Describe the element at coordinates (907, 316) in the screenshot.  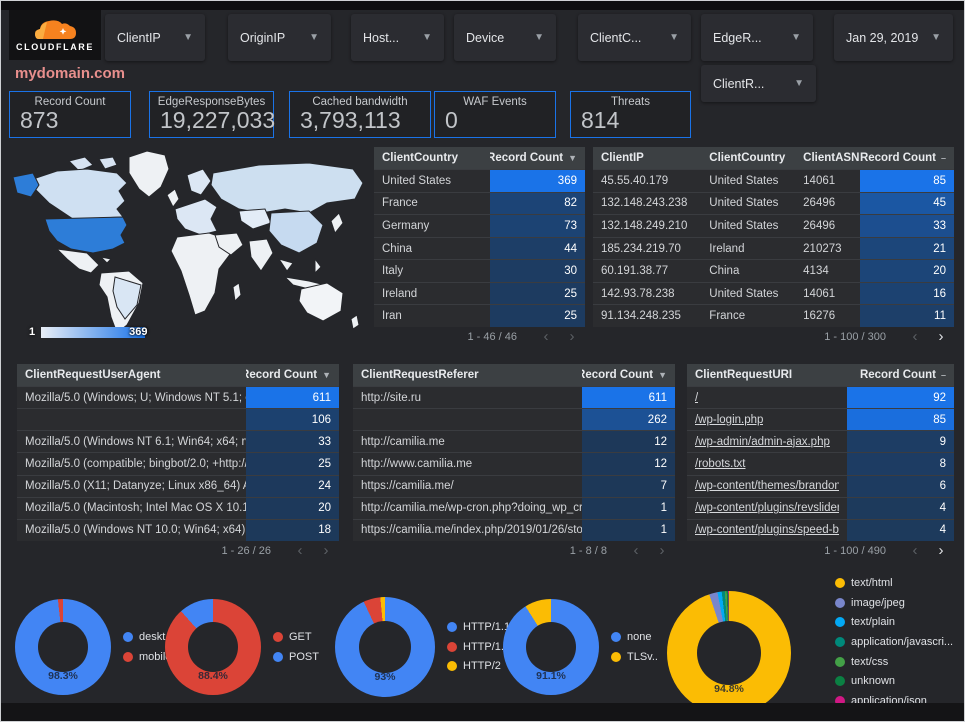
I see `record-count-cell: 11` at that location.